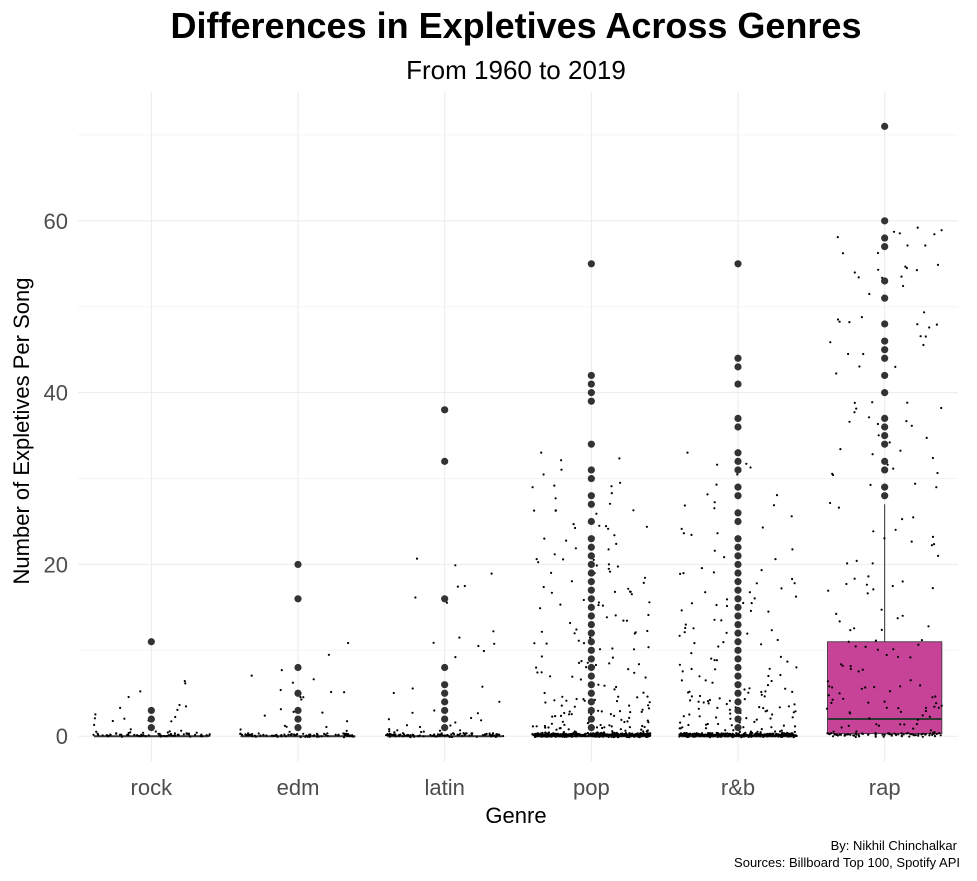 The width and height of the screenshot is (977, 881). I want to click on x-tick-label: edm, so click(298, 787).